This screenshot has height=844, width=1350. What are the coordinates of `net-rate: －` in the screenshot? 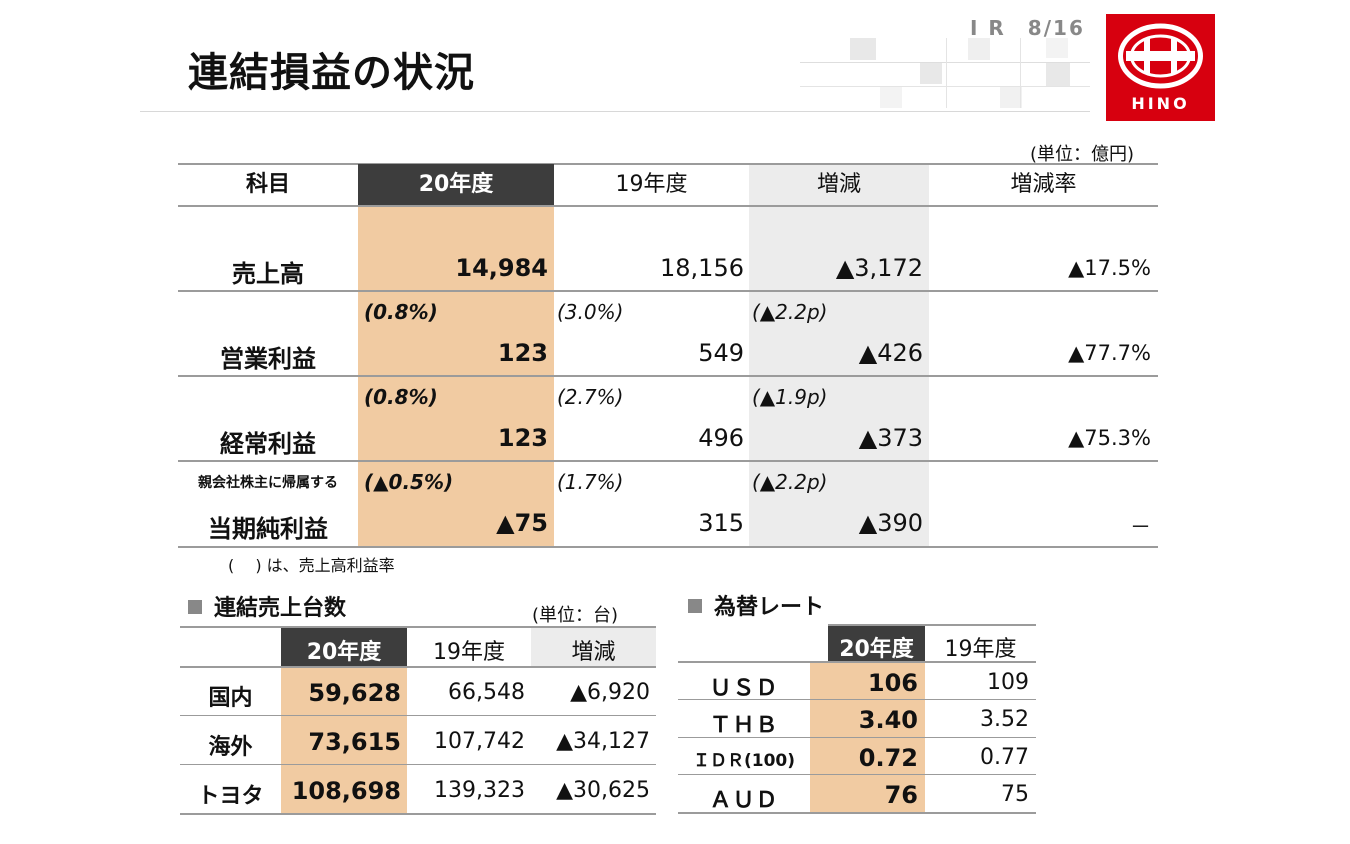 It's located at (1140, 527).